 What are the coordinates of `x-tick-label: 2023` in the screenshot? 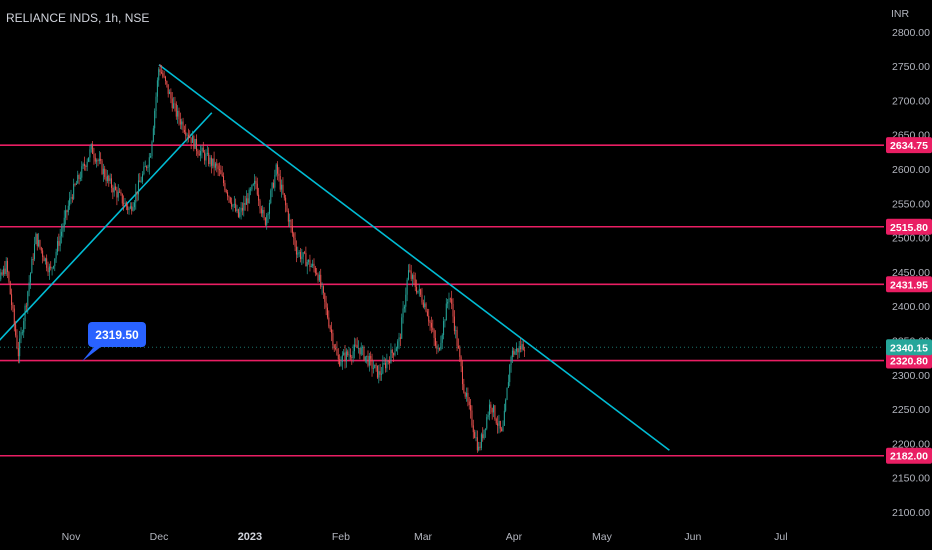 It's located at (250, 537).